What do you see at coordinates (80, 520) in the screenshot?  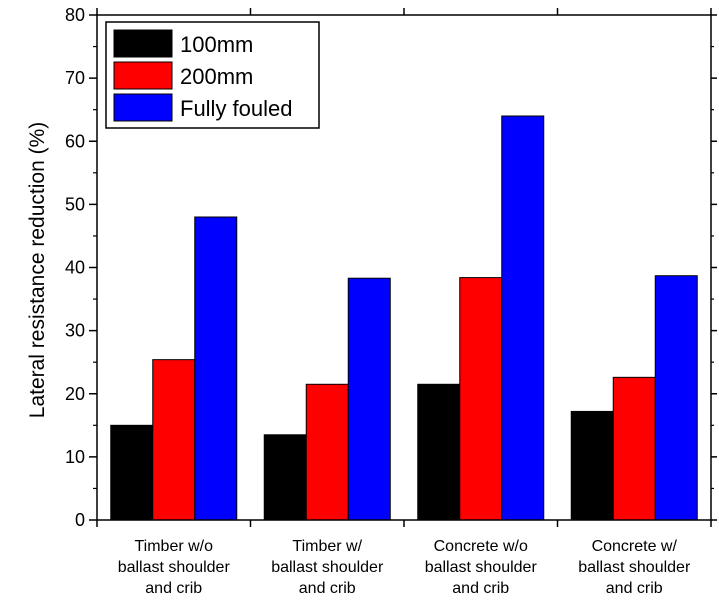 I see `y-tick-label: 0` at bounding box center [80, 520].